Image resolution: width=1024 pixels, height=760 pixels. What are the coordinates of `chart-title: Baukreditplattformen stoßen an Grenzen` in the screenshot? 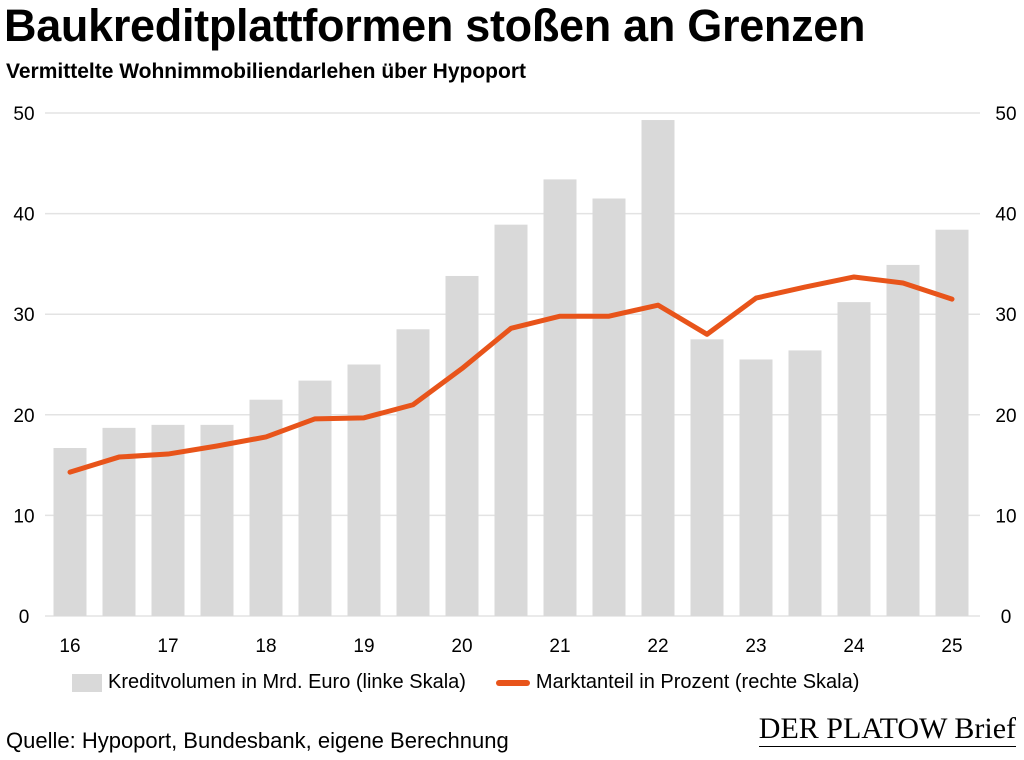 It's located at (435, 25).